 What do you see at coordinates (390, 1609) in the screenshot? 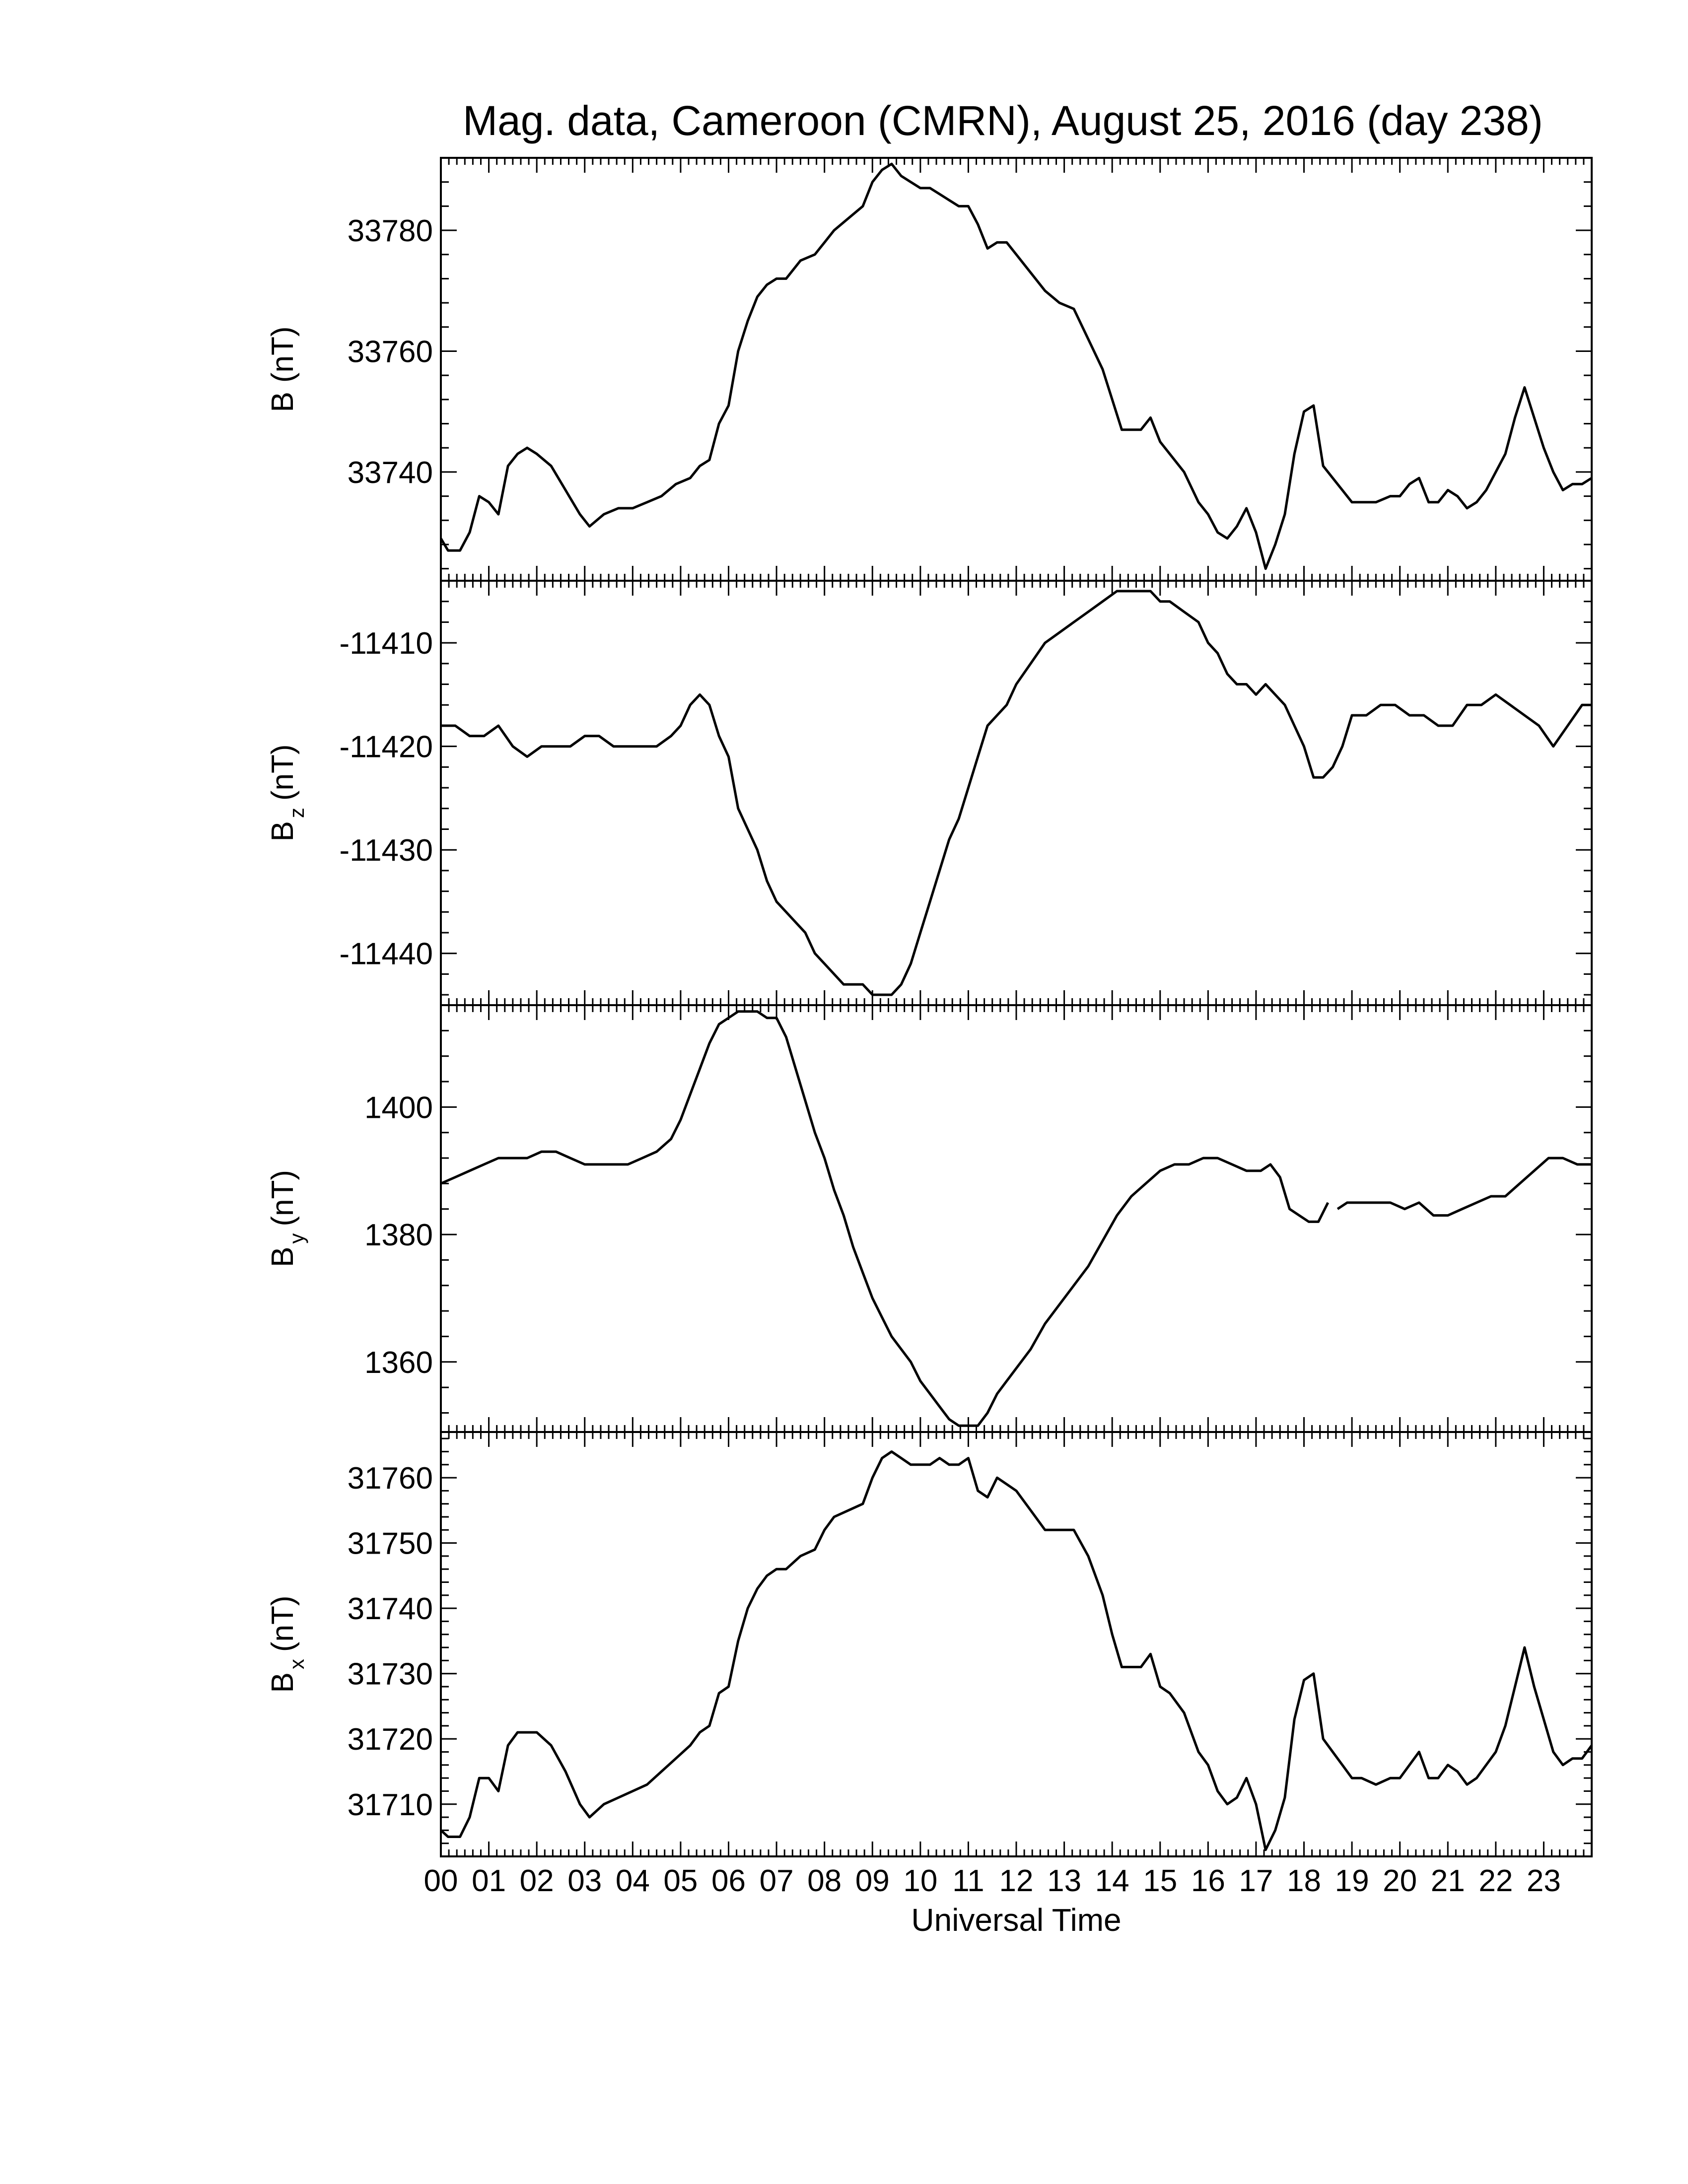
I see `y-tick-label: 31740` at bounding box center [390, 1609].